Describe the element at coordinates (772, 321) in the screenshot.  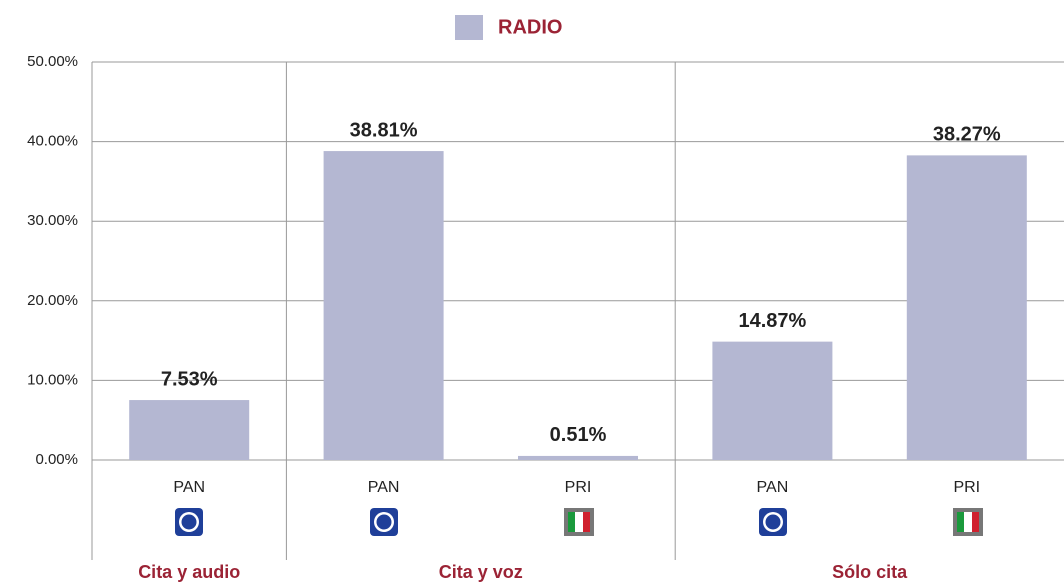
I see `value-label: 14.87%` at that location.